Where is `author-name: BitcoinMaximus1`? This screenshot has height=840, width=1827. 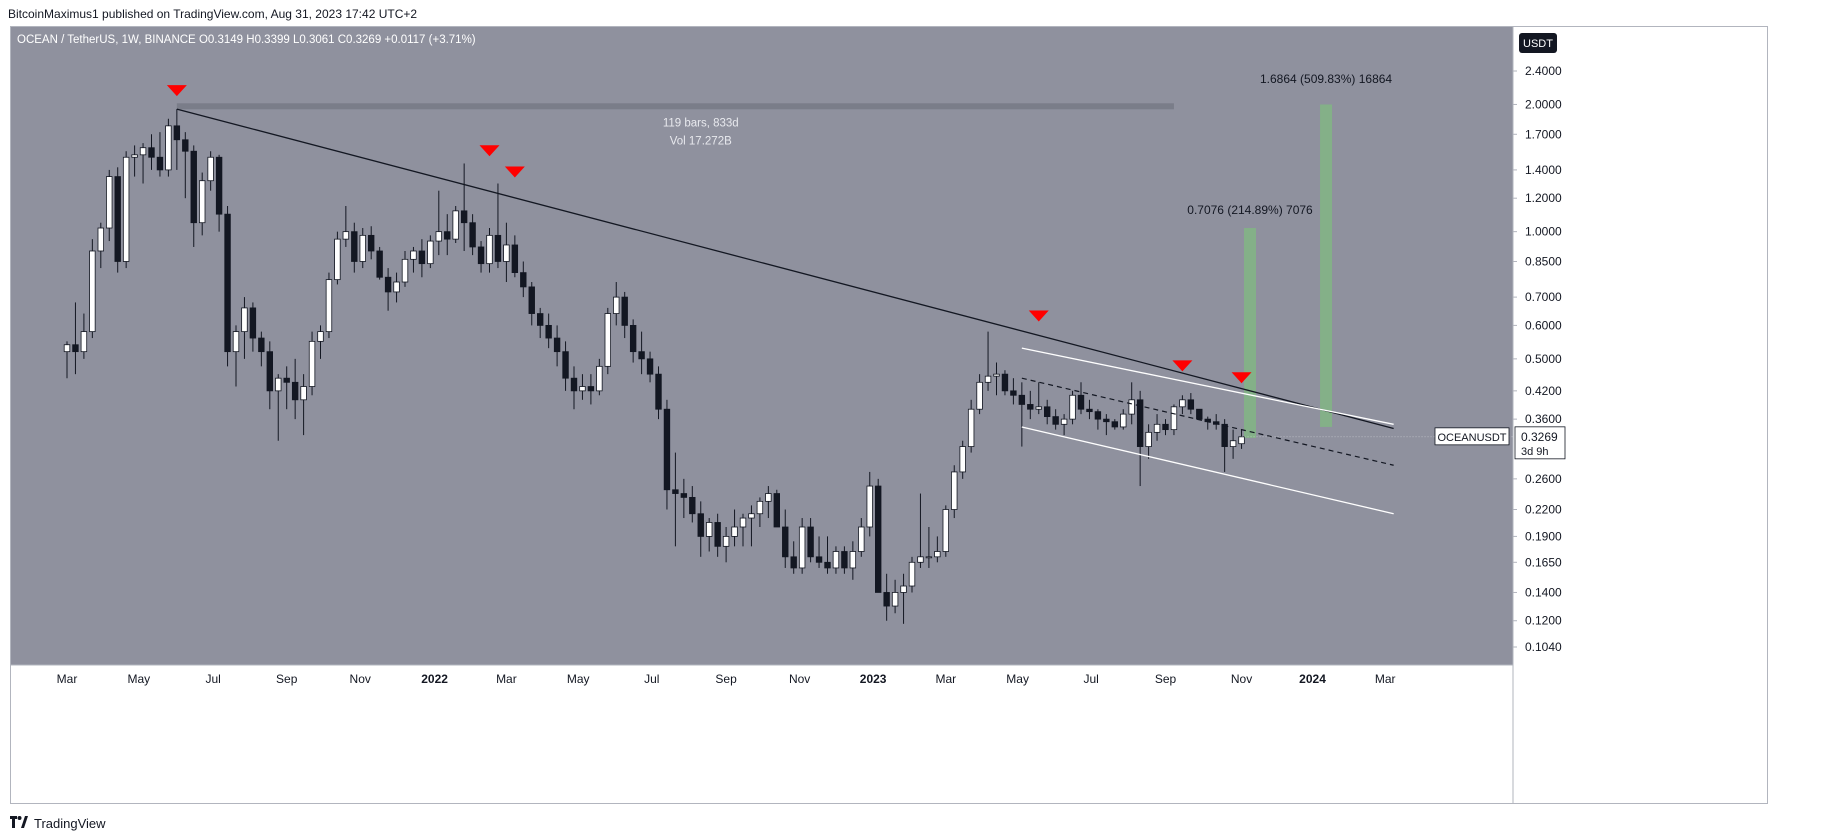 author-name: BitcoinMaximus1 is located at coordinates (53, 14).